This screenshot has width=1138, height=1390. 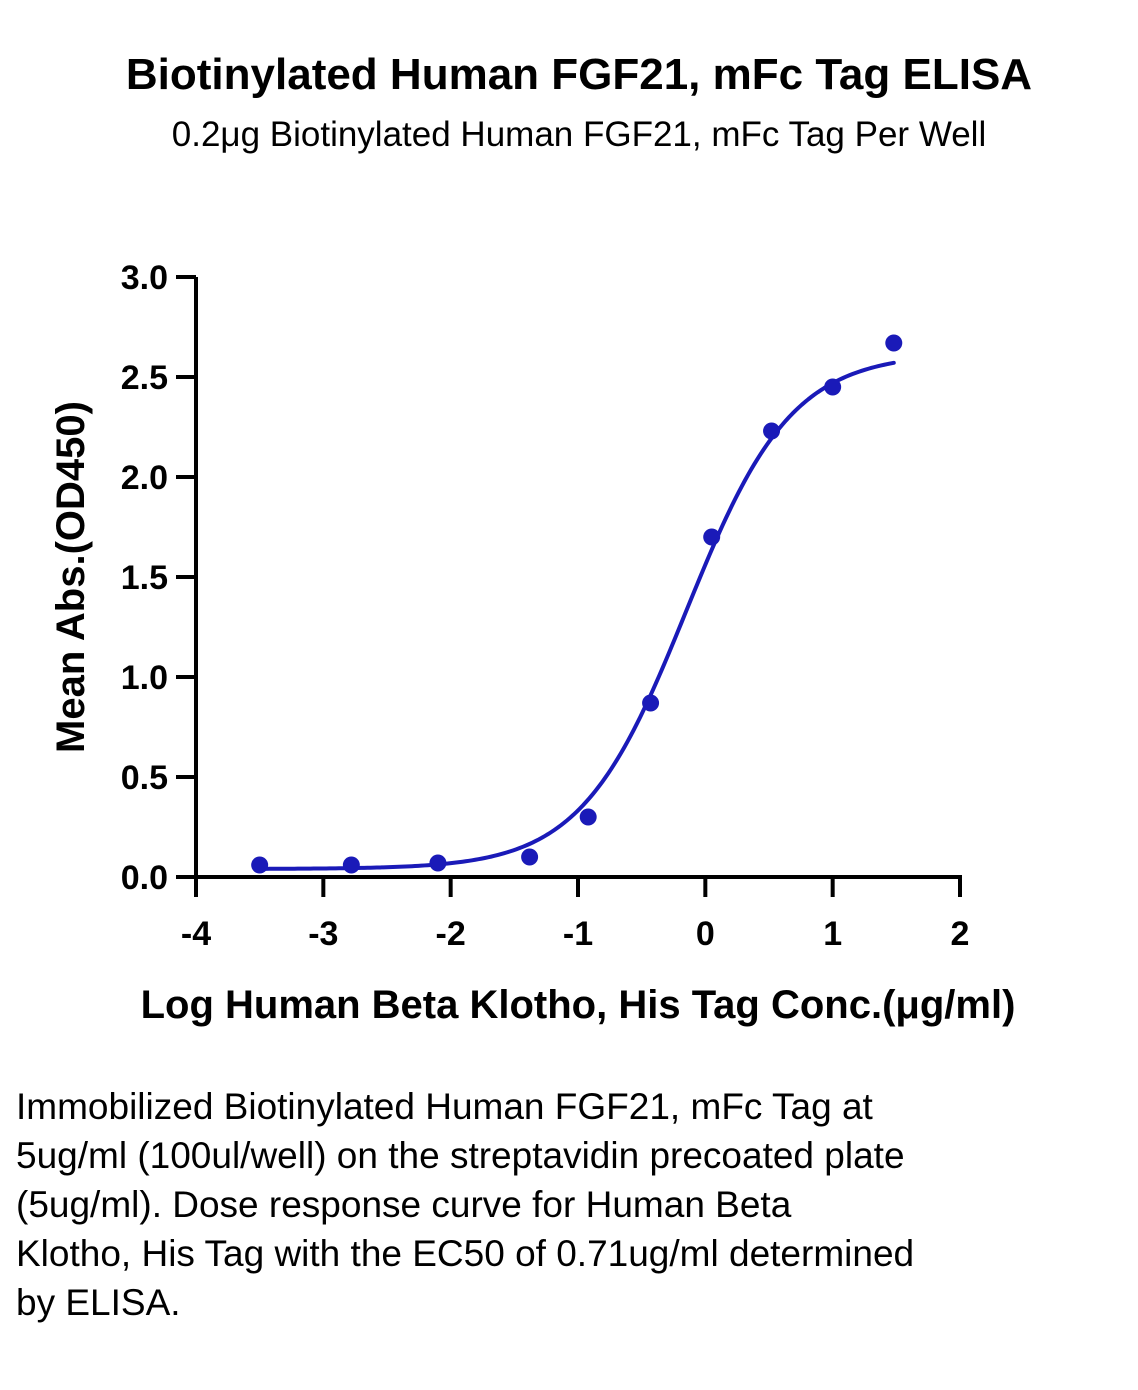 I want to click on y-axis: 0.0 0.5 1.0 1.5 2.0 2.5 3.0, so click(x=159, y=578).